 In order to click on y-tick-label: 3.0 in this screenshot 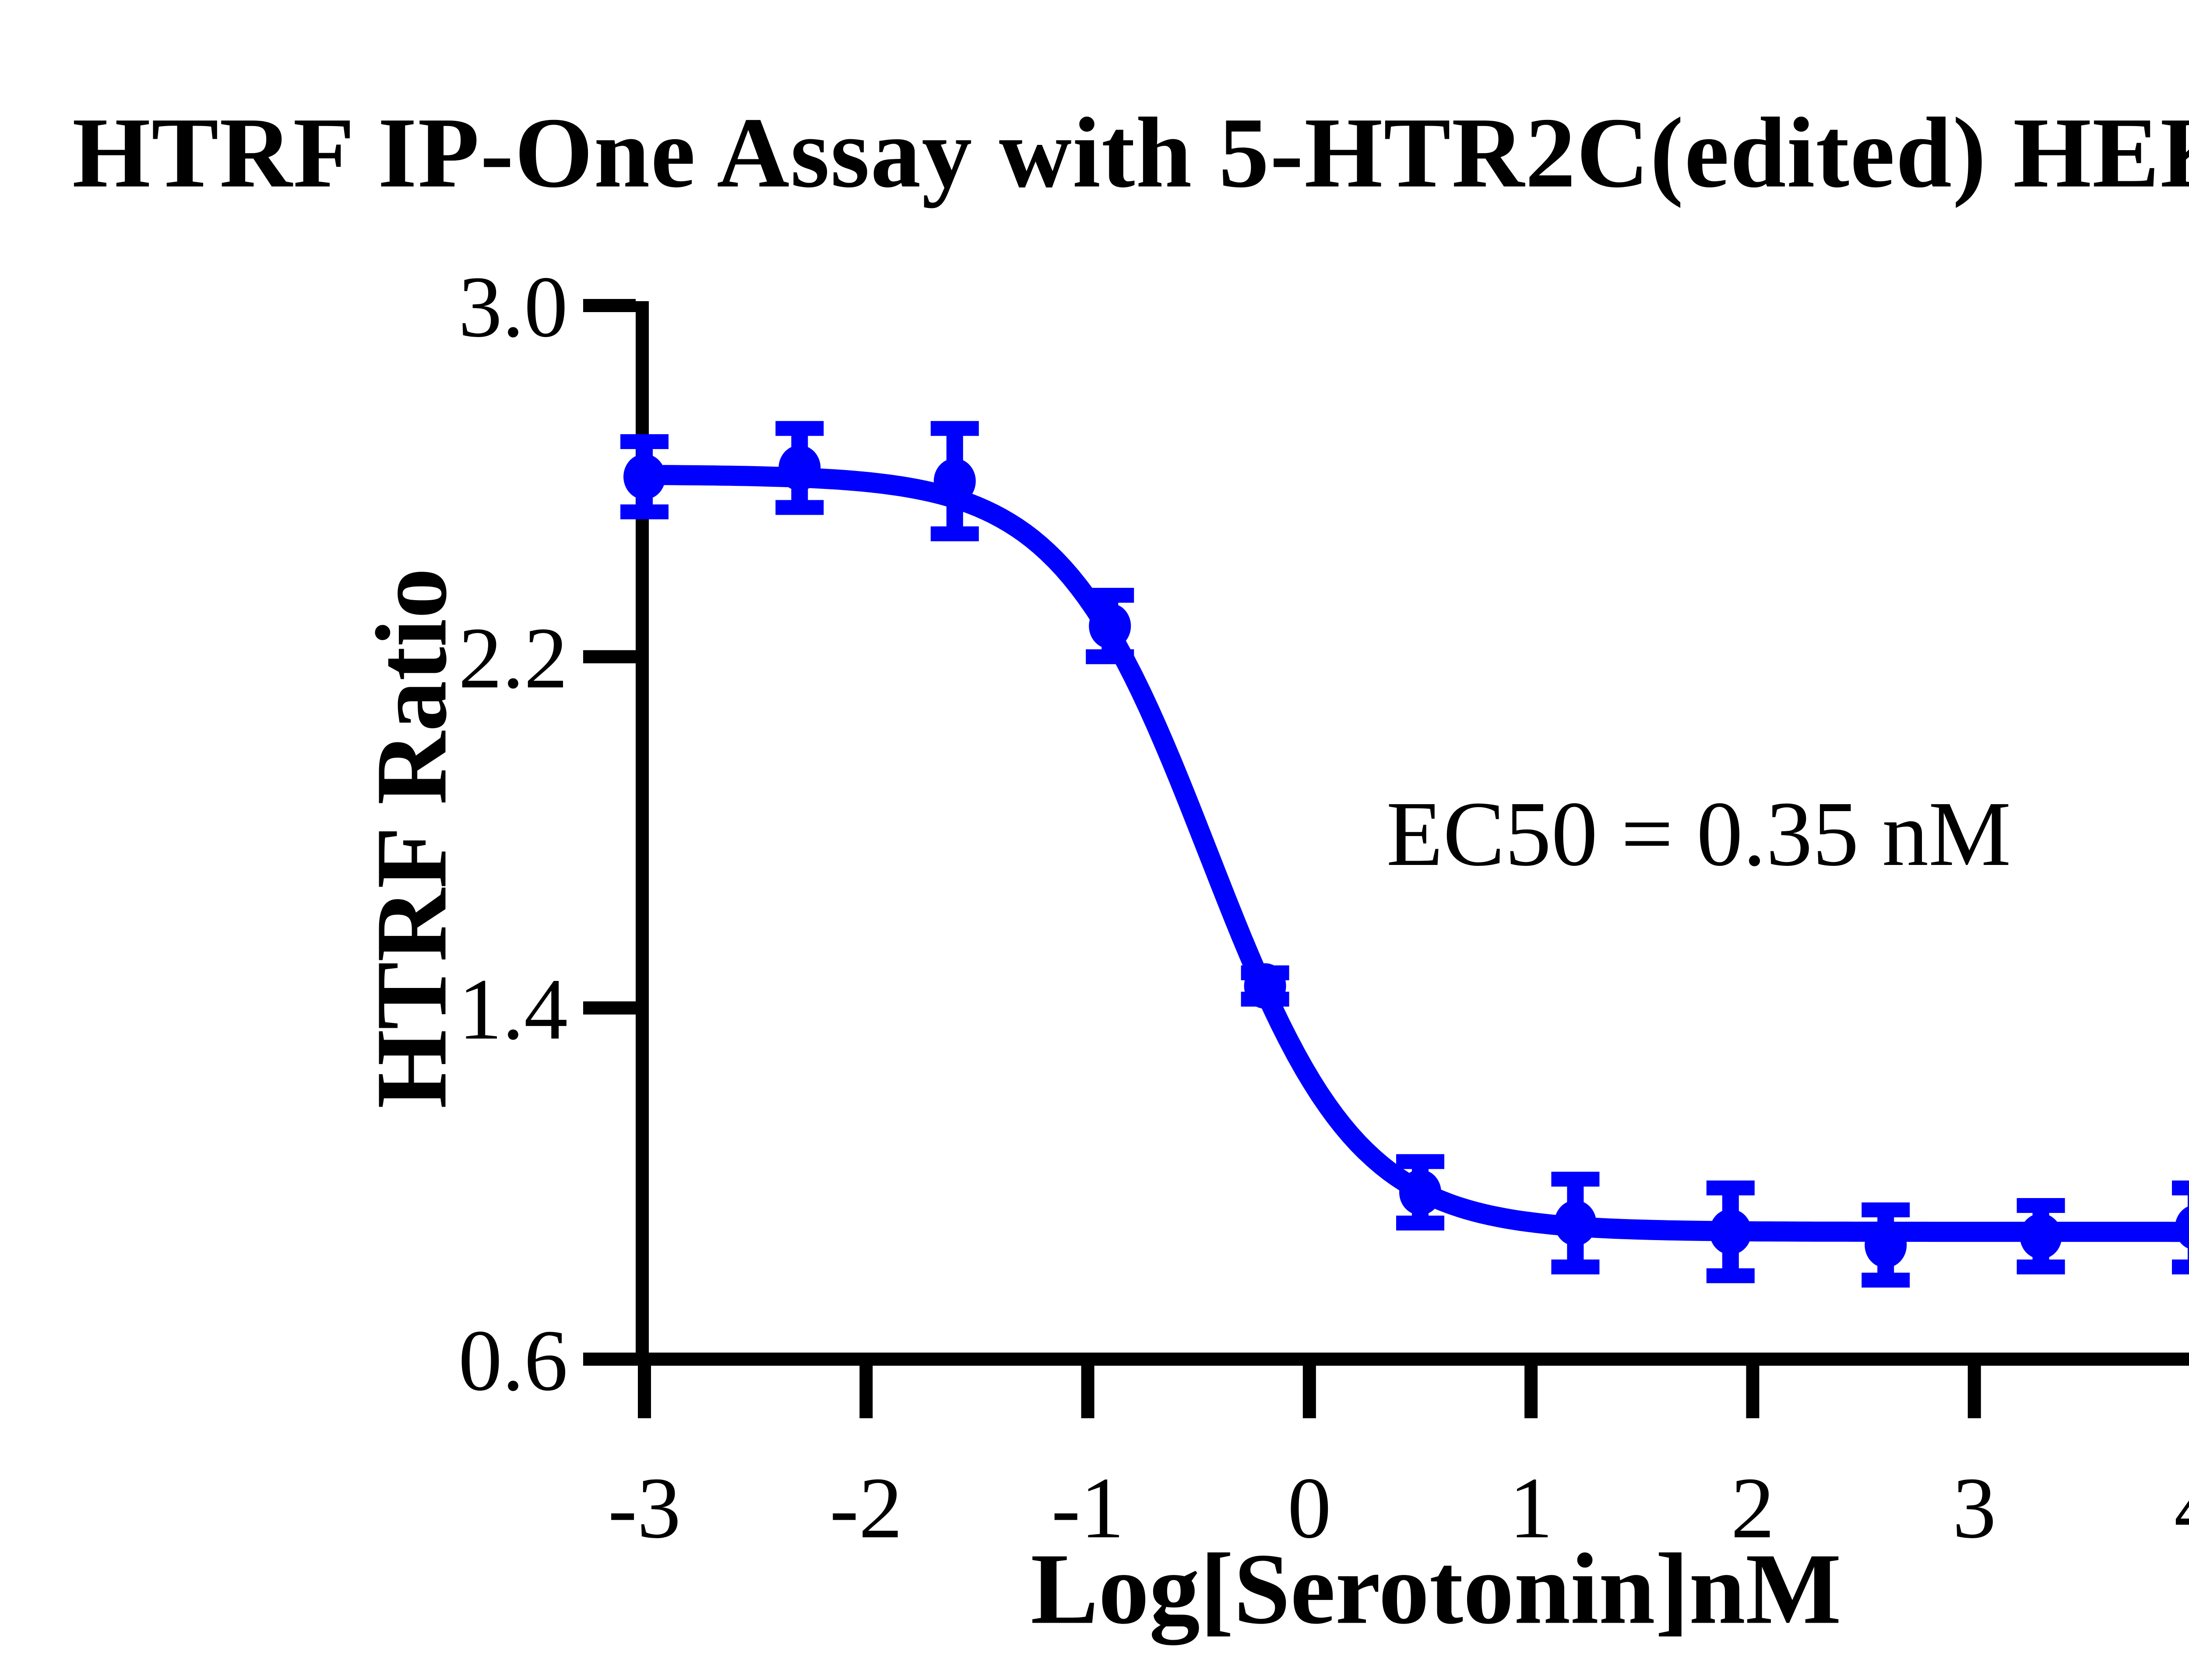, I will do `click(513, 307)`.